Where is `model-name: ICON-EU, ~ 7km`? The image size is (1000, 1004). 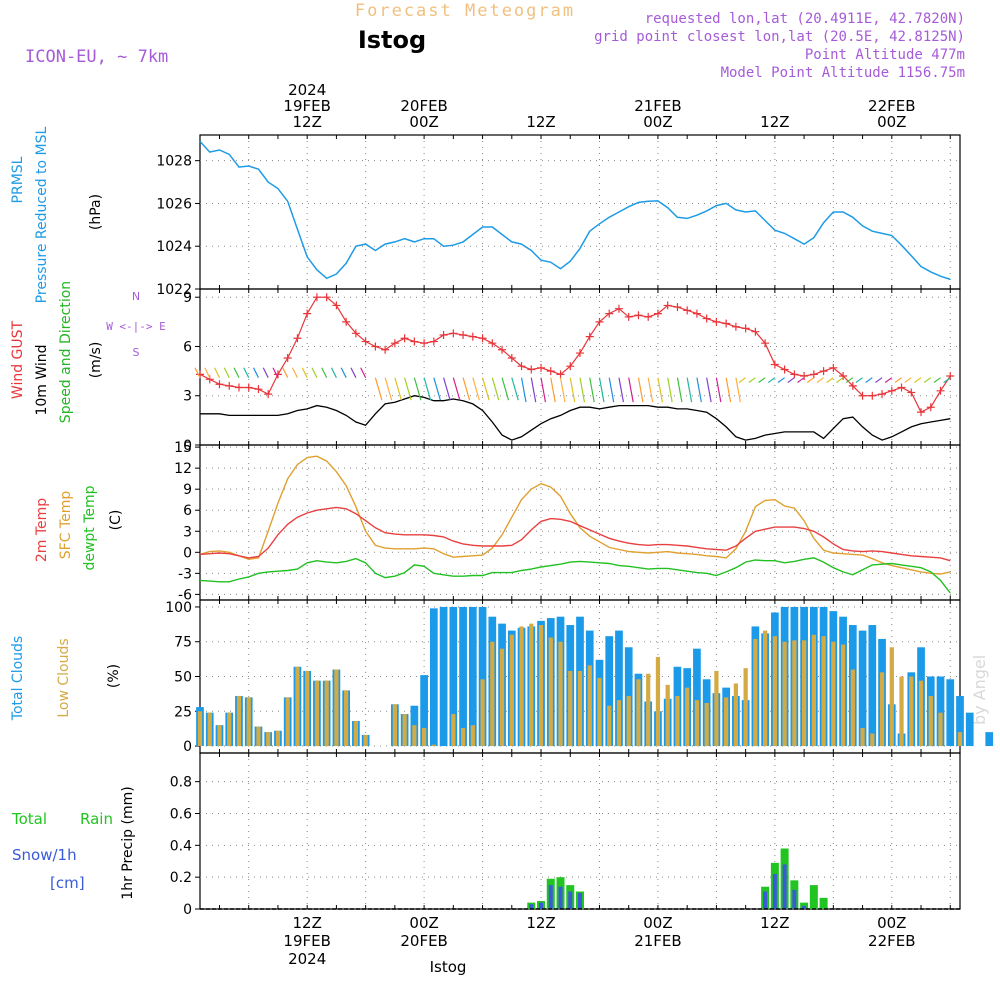
model-name: ICON-EU, ~ 7km is located at coordinates (96, 57).